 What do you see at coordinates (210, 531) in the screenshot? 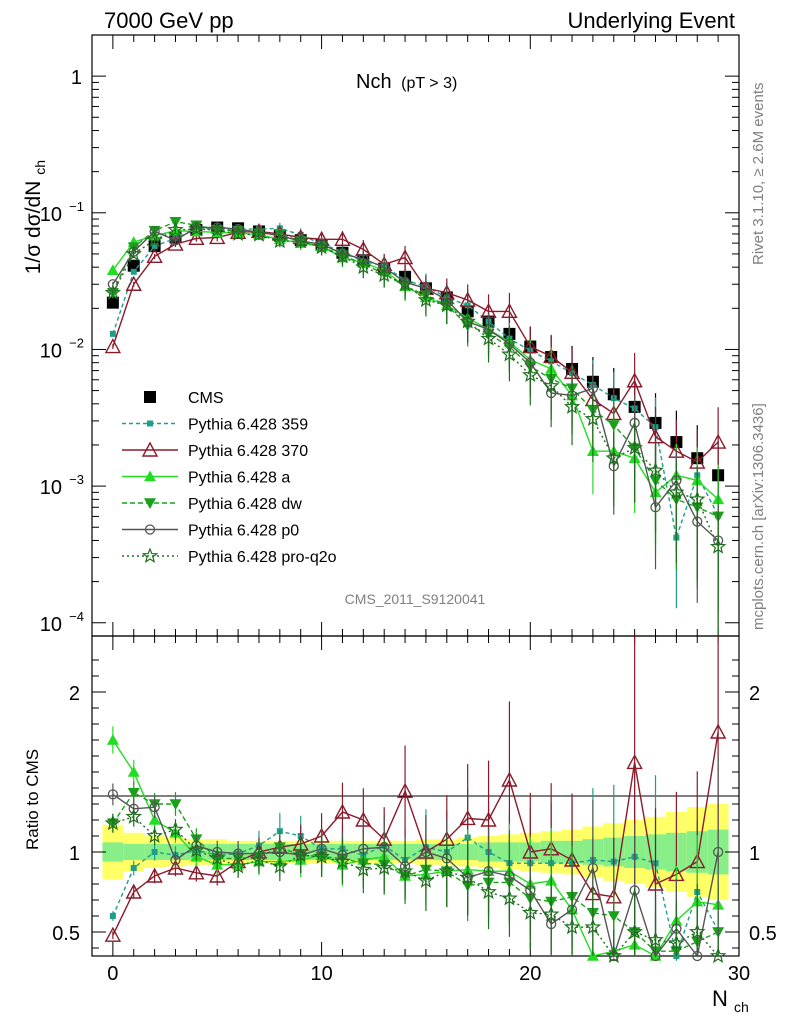
I see `legend-item: Pythia 6.428 p0` at bounding box center [210, 531].